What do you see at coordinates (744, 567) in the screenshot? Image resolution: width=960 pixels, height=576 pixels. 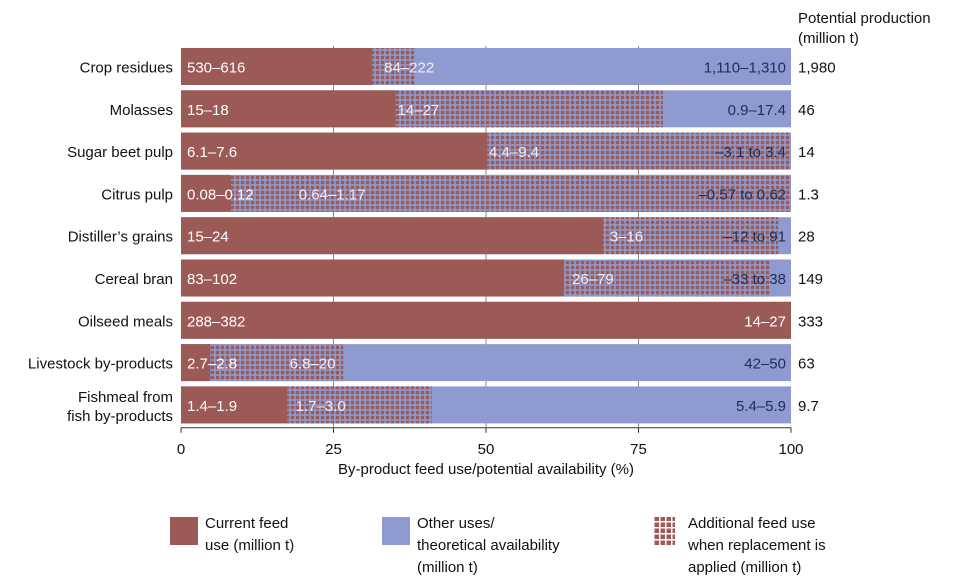 I see `legend-label: applied (million t)` at bounding box center [744, 567].